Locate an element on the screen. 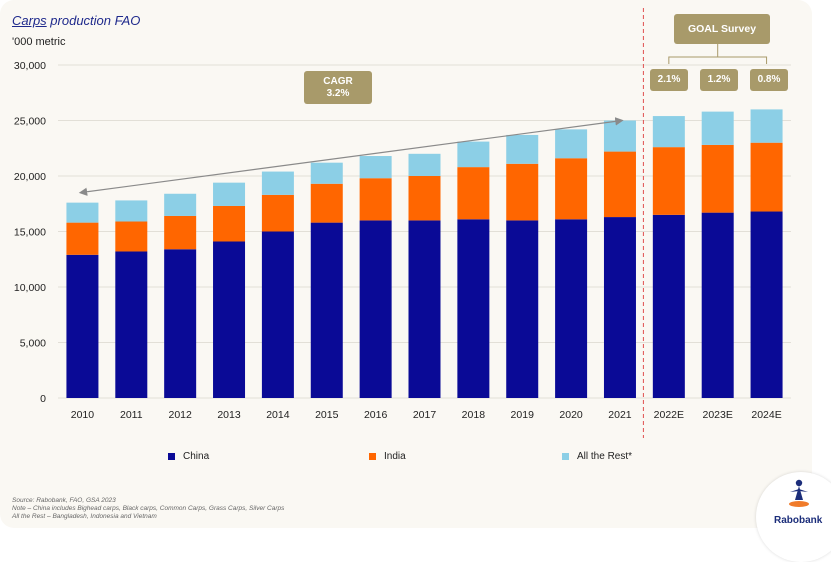 This screenshot has height=562, width=831. bar-rest-2021 is located at coordinates (619, 136).